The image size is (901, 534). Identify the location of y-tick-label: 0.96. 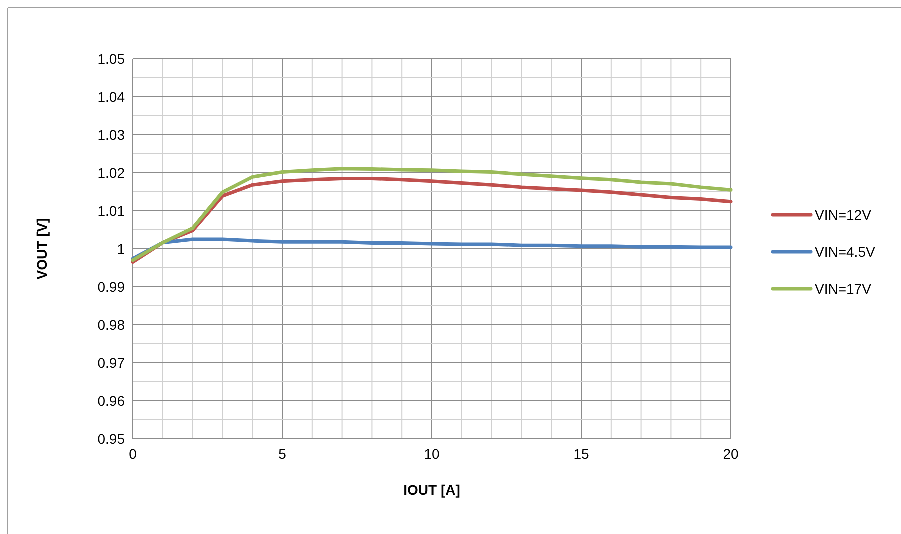
(112, 401).